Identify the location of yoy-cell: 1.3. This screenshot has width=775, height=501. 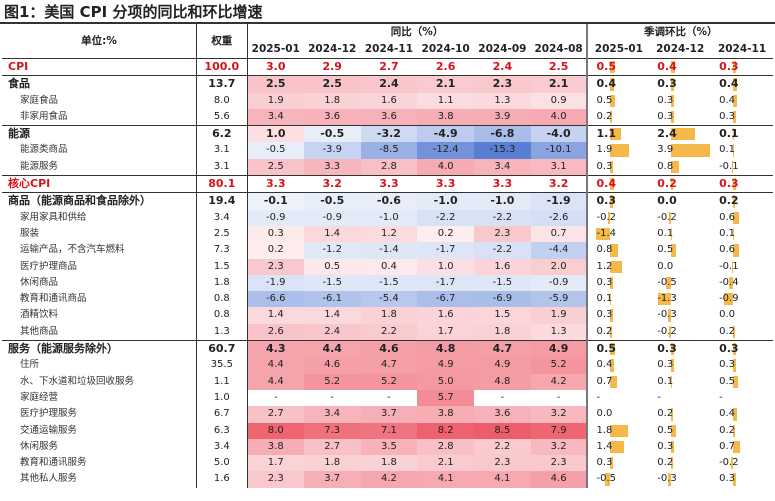
(502, 100).